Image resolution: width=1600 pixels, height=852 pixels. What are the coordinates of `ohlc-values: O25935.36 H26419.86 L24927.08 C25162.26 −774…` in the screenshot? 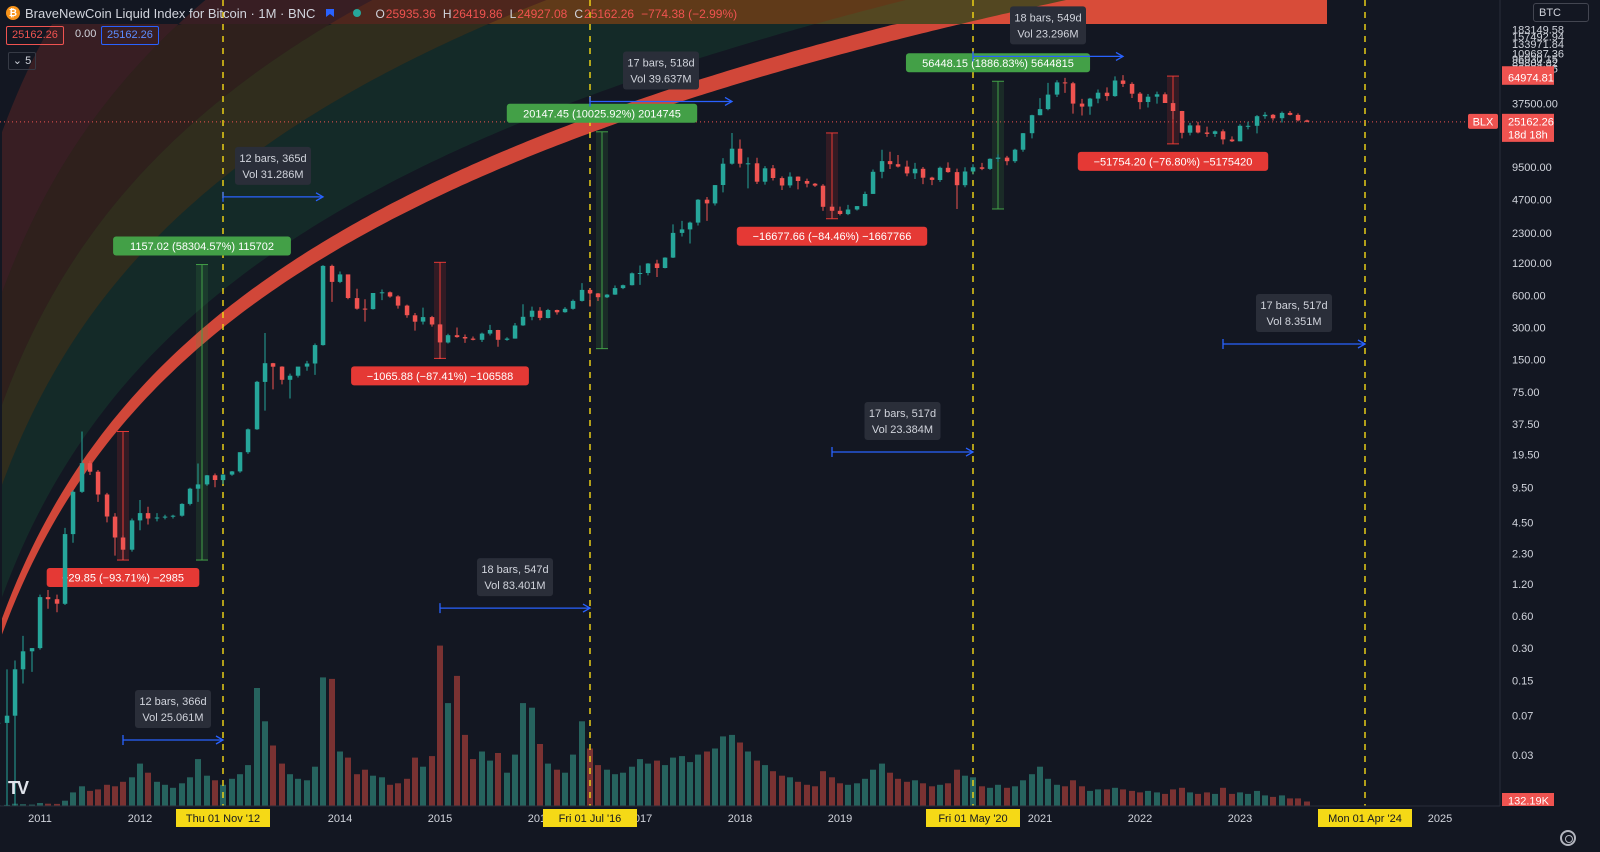 It's located at (559, 13).